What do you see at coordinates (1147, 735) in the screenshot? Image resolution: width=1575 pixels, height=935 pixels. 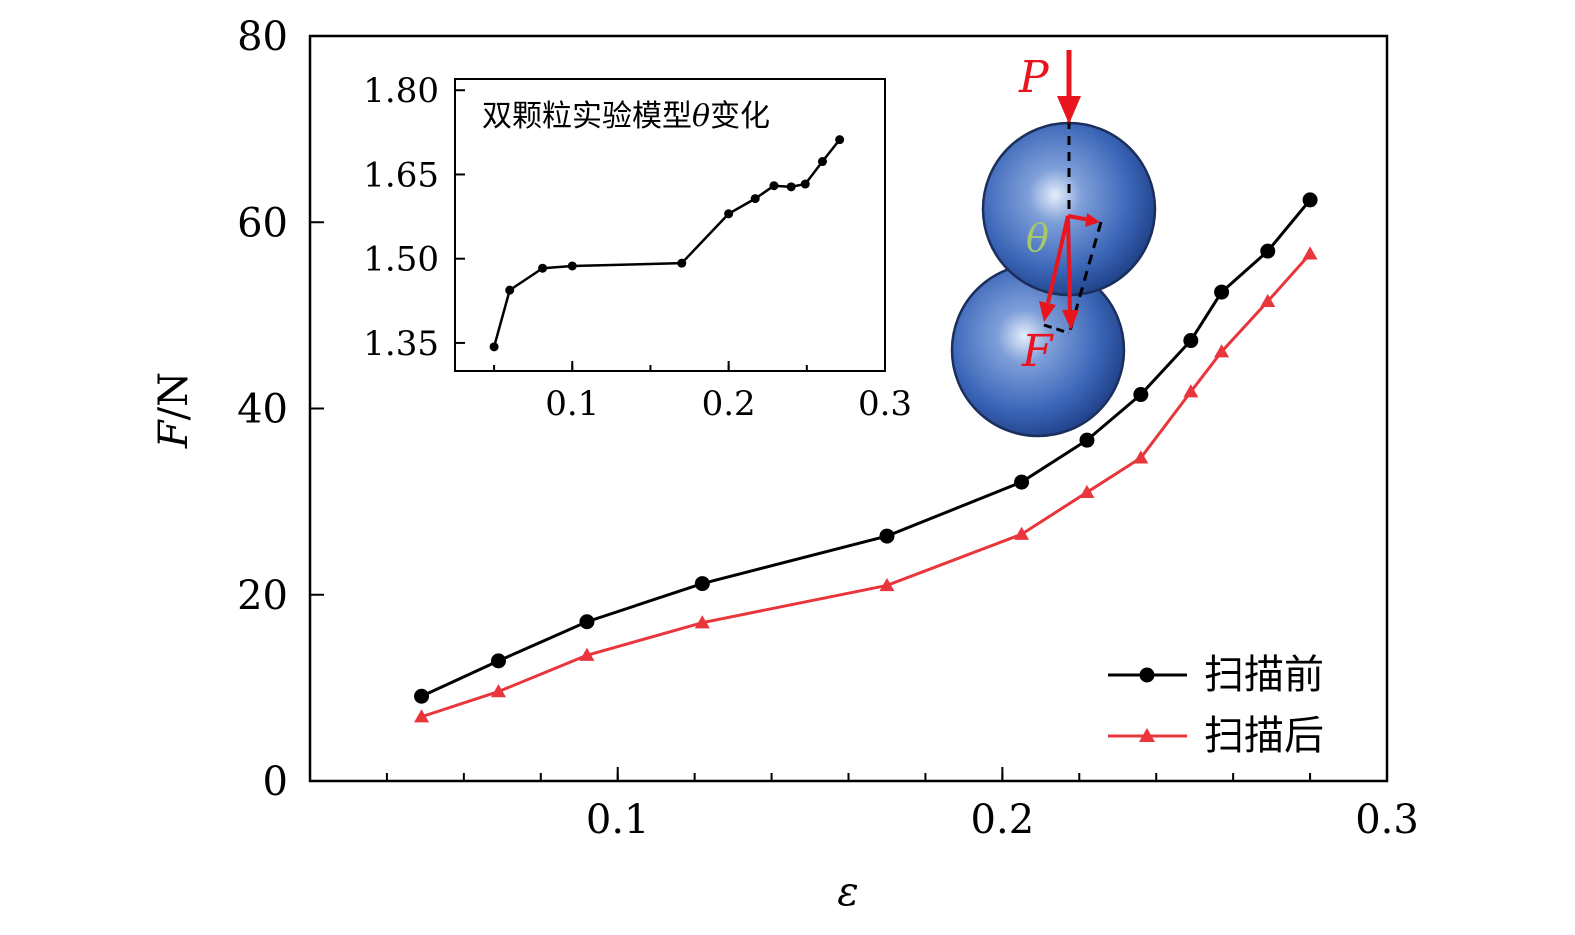 I see `legend-marker-after` at bounding box center [1147, 735].